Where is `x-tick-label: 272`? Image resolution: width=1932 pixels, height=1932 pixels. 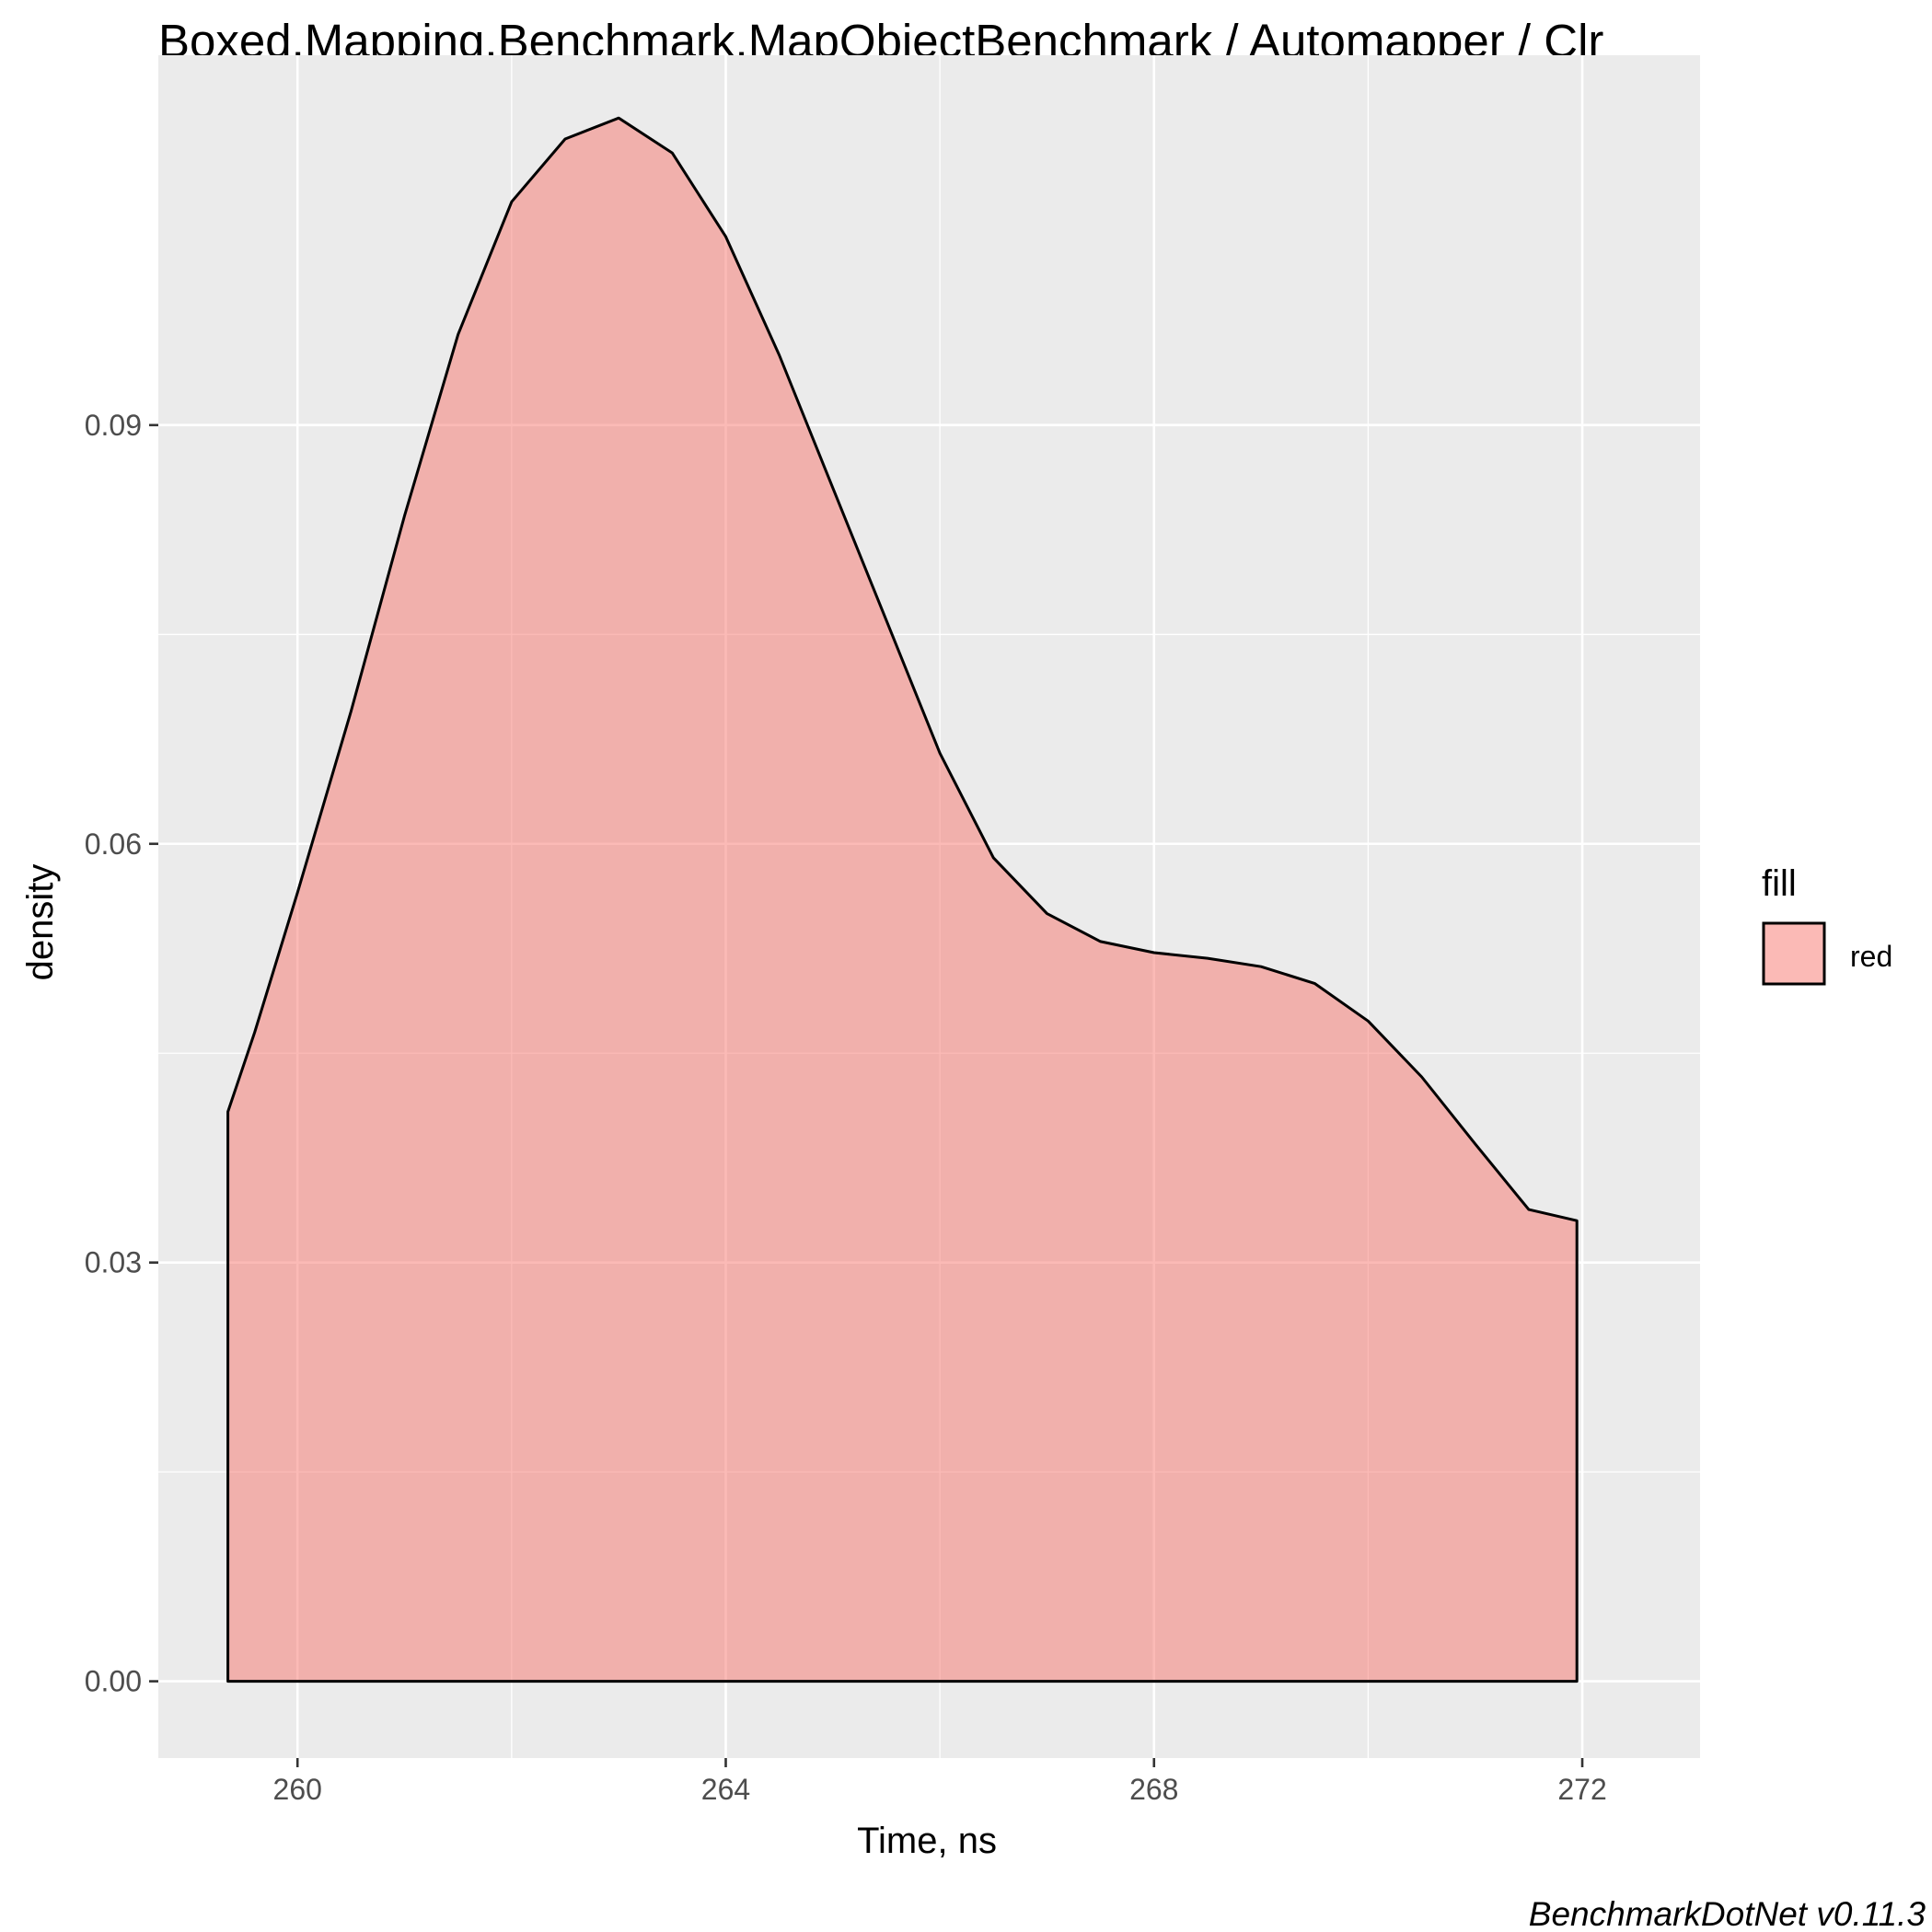
x-tick-label: 272 is located at coordinates (1582, 1790).